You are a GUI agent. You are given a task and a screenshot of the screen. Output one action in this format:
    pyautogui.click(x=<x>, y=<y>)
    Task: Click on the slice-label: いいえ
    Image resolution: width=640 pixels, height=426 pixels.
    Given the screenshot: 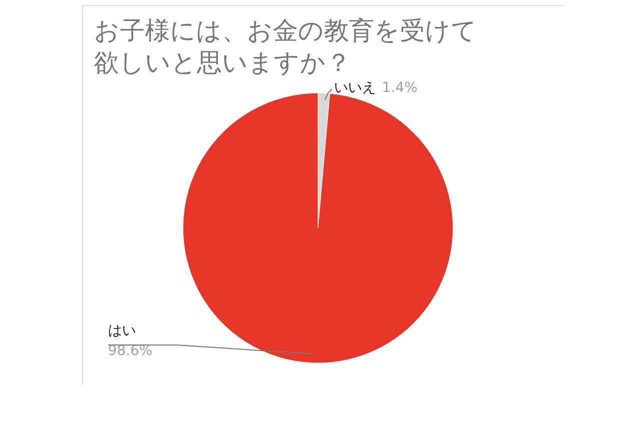 What is the action you would take?
    pyautogui.click(x=355, y=88)
    